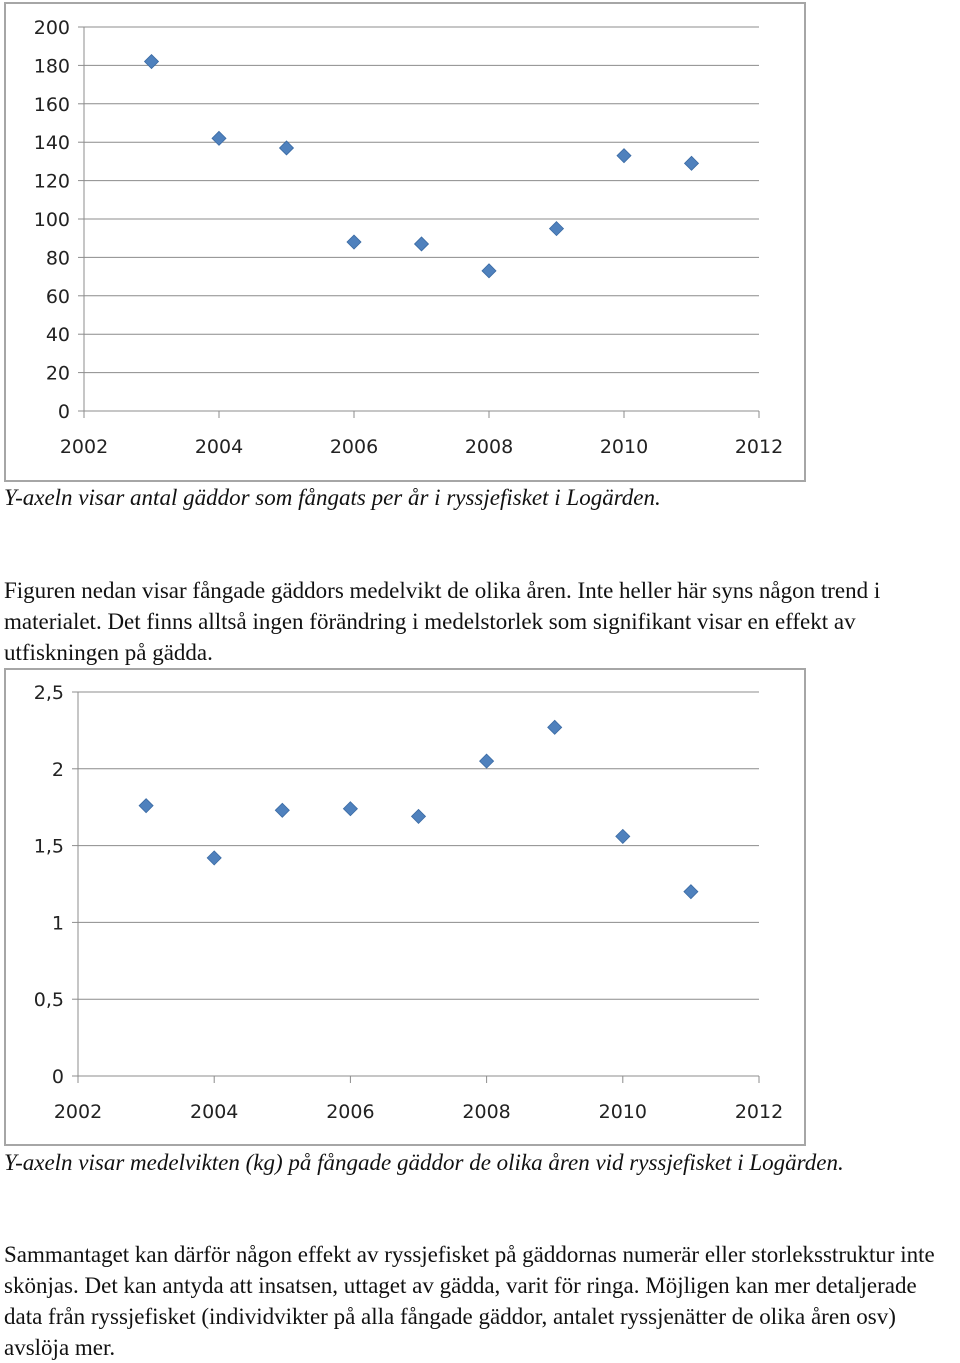  What do you see at coordinates (58, 770) in the screenshot?
I see `y-tick-label: 2` at bounding box center [58, 770].